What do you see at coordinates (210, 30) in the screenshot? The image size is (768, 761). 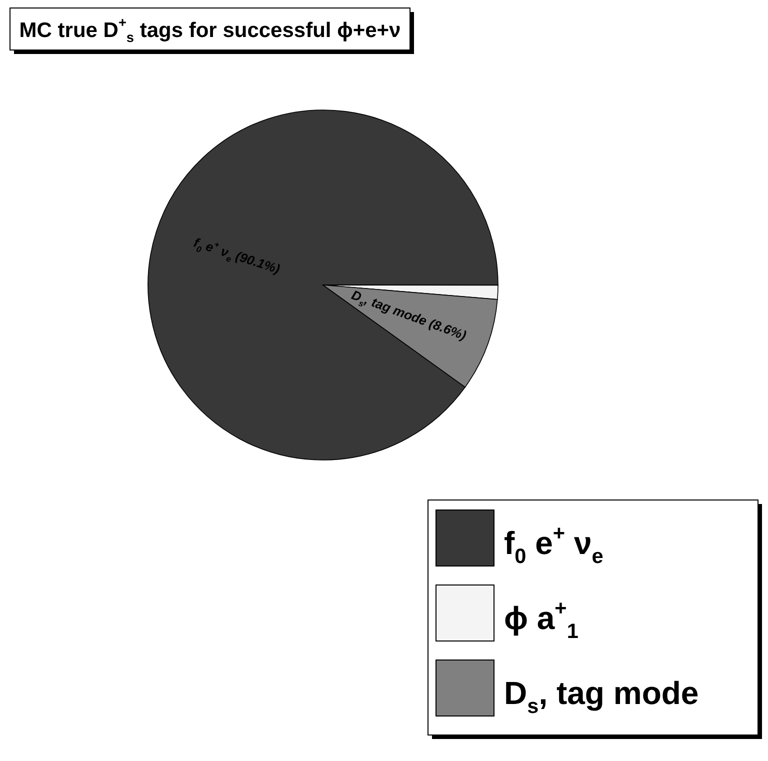 I see `chart-title: MC true D$^{+}$$_{s}$ tags for successful ϕ+e+ν` at bounding box center [210, 30].